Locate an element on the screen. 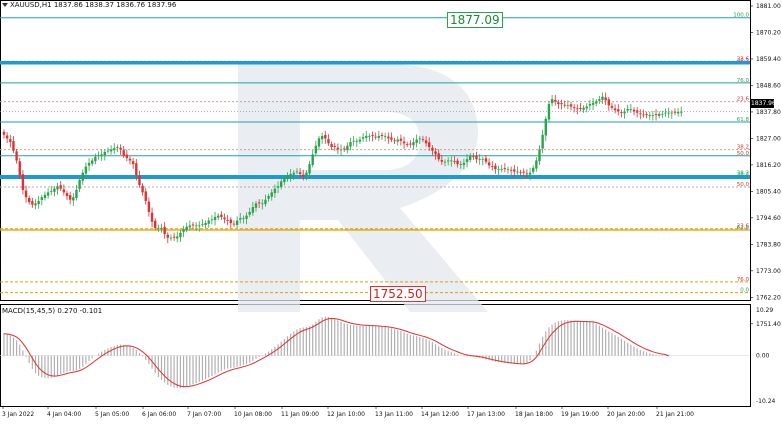 Image resolution: width=782 pixels, height=424 pixels. price-tick-label: 1762.20 is located at coordinates (768, 297).